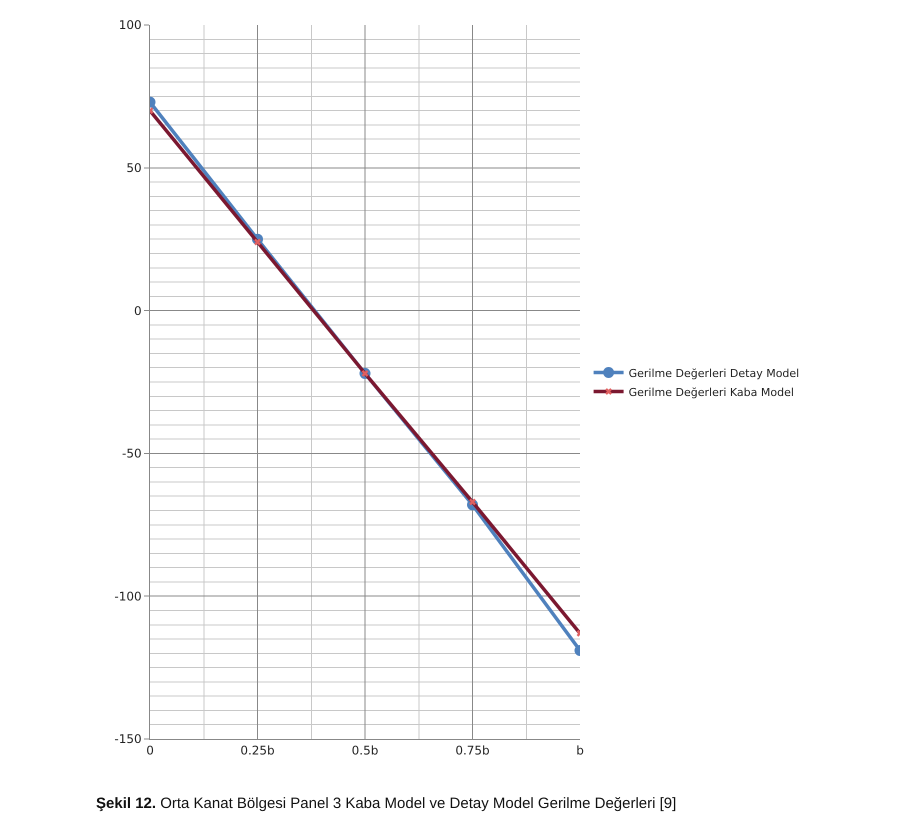  I want to click on y-tick-label: 100, so click(130, 25).